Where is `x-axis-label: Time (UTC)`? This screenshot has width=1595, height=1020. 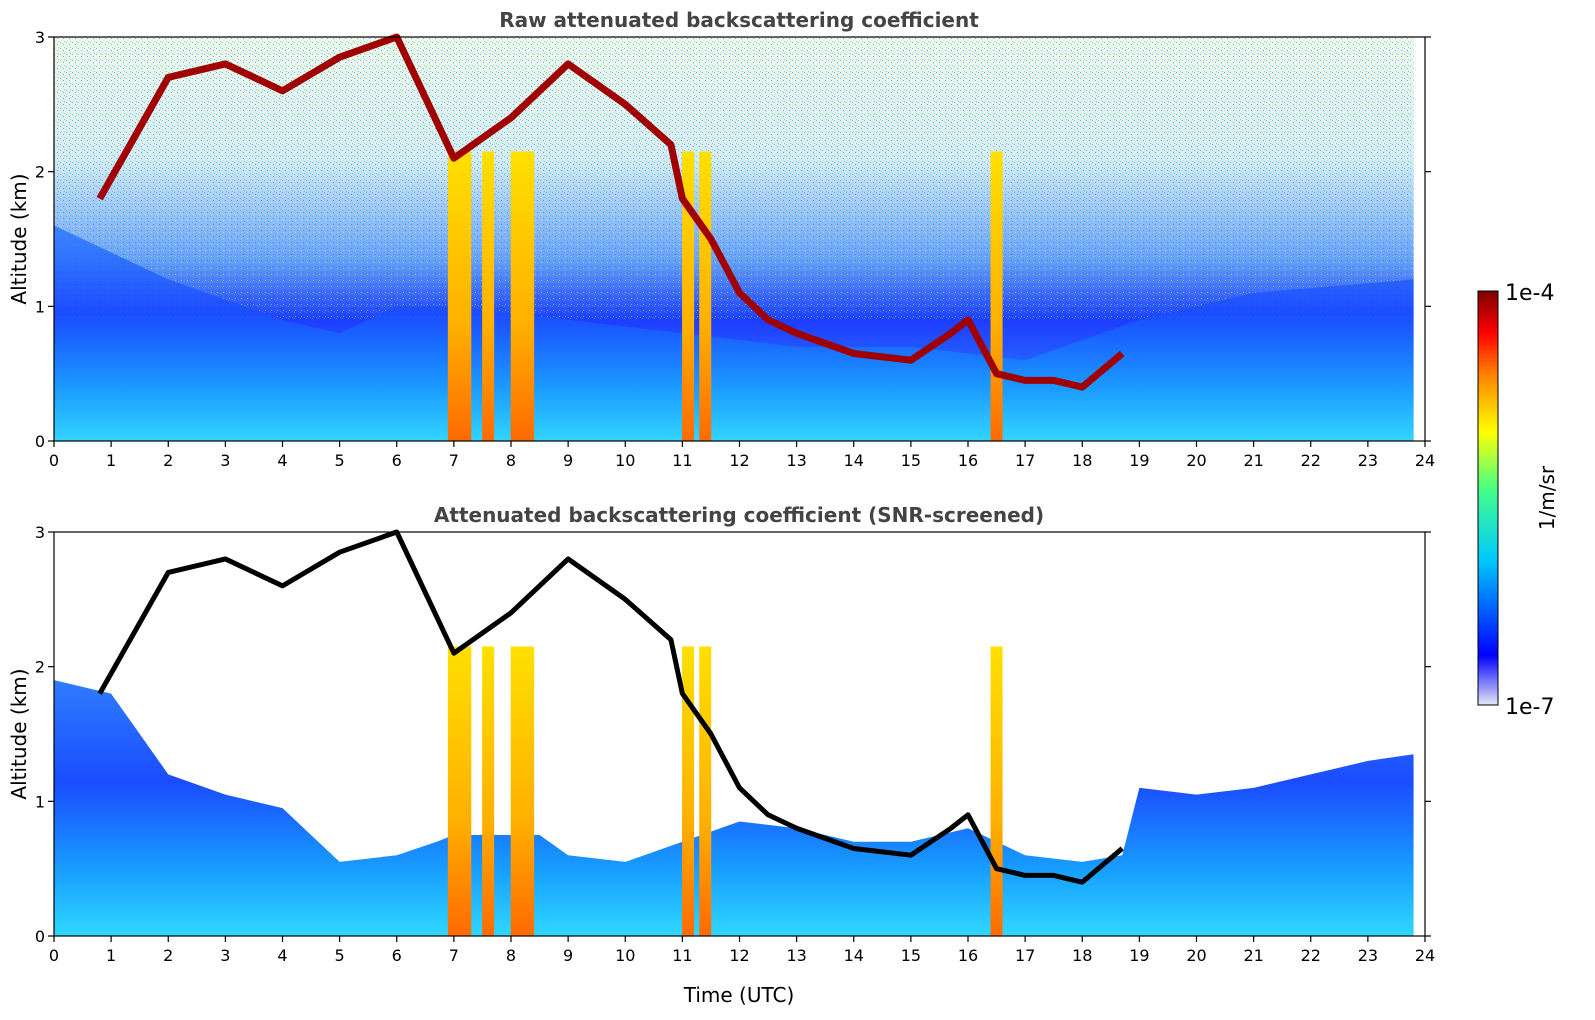 x-axis-label: Time (UTC) is located at coordinates (739, 995).